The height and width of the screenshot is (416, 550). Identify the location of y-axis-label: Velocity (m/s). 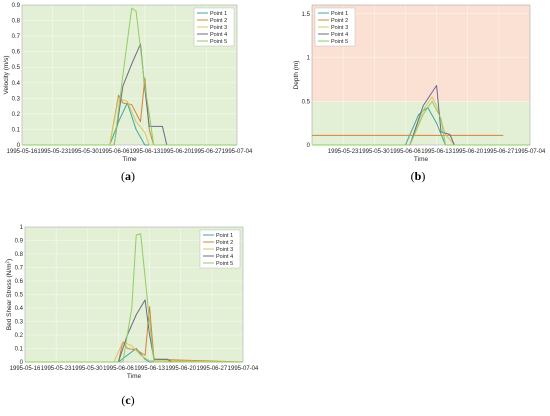
(6, 74).